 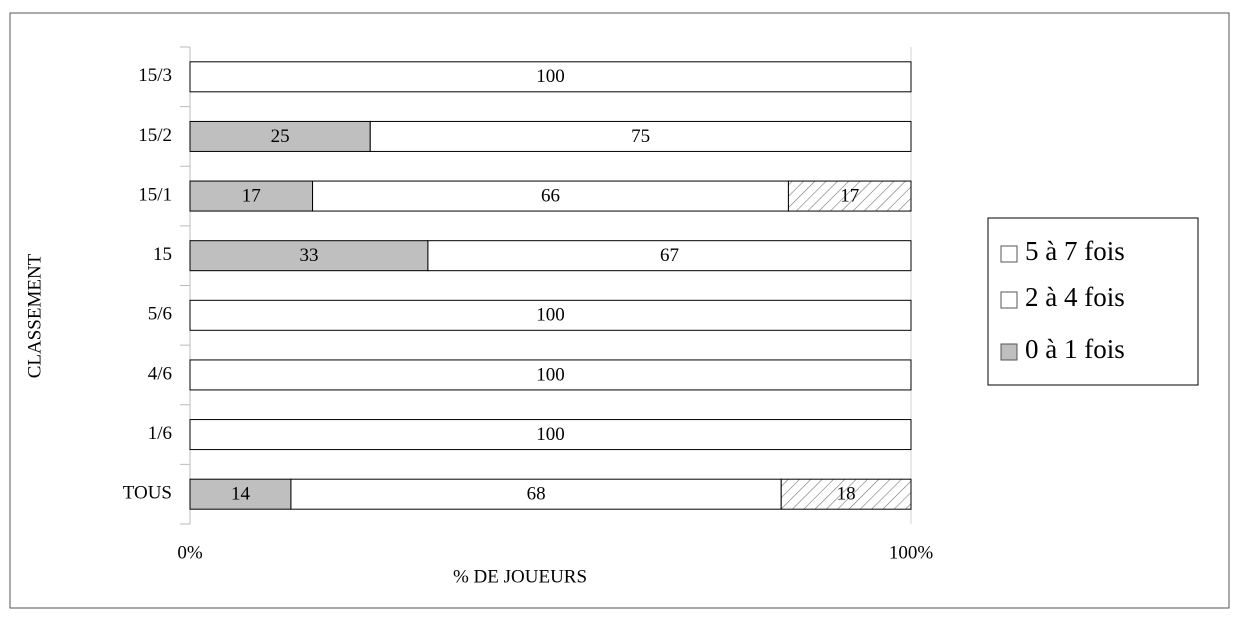 What do you see at coordinates (160, 433) in the screenshot?
I see `y-tick-label: 1/6` at bounding box center [160, 433].